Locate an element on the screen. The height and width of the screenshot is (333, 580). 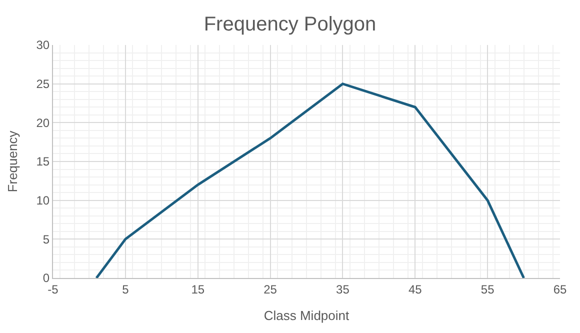
x-tick-label: 55 is located at coordinates (487, 289).